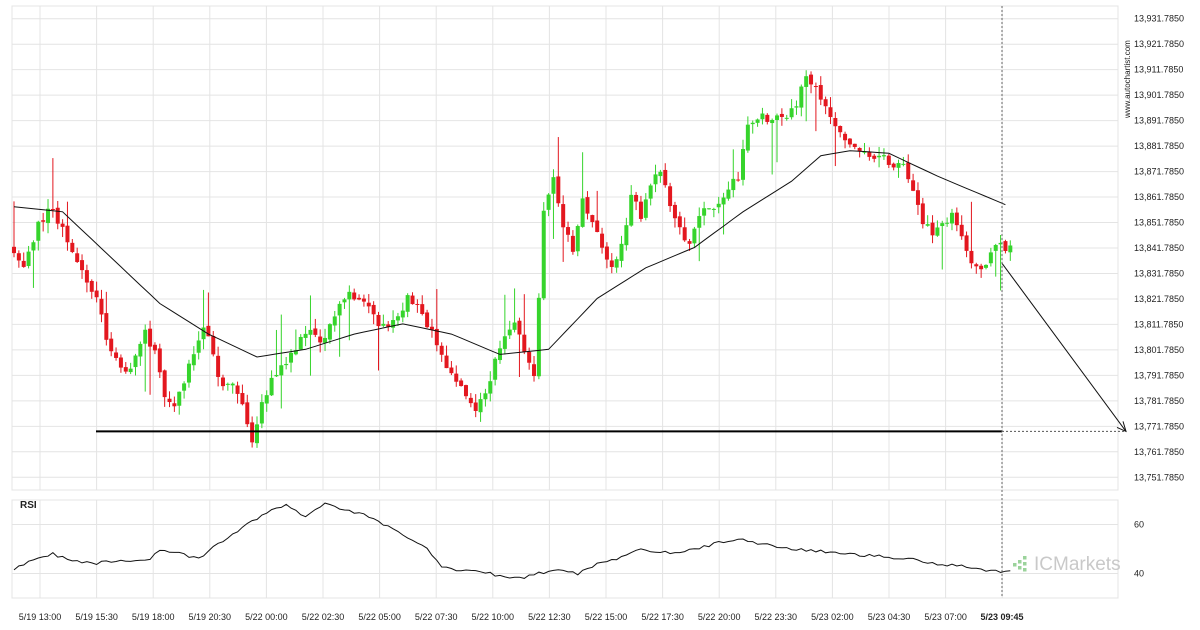 This screenshot has height=630, width=1200. What do you see at coordinates (1159, 375) in the screenshot?
I see `price-tick-label: 13,791.7850` at bounding box center [1159, 375].